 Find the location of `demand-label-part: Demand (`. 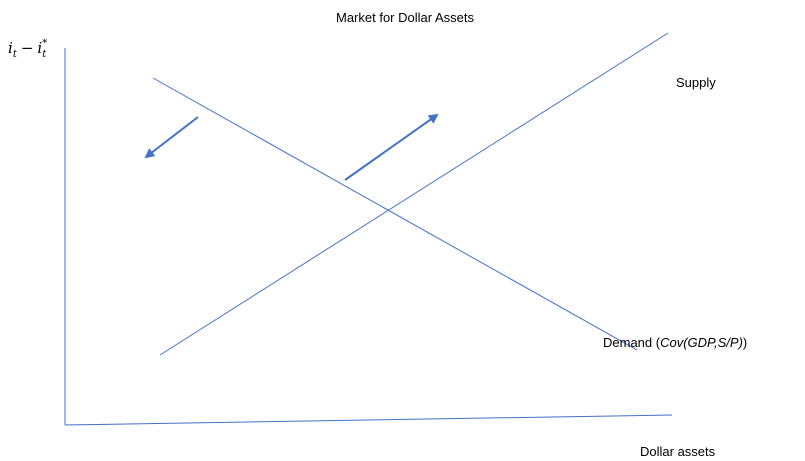

demand-label-part: Demand ( is located at coordinates (632, 342).